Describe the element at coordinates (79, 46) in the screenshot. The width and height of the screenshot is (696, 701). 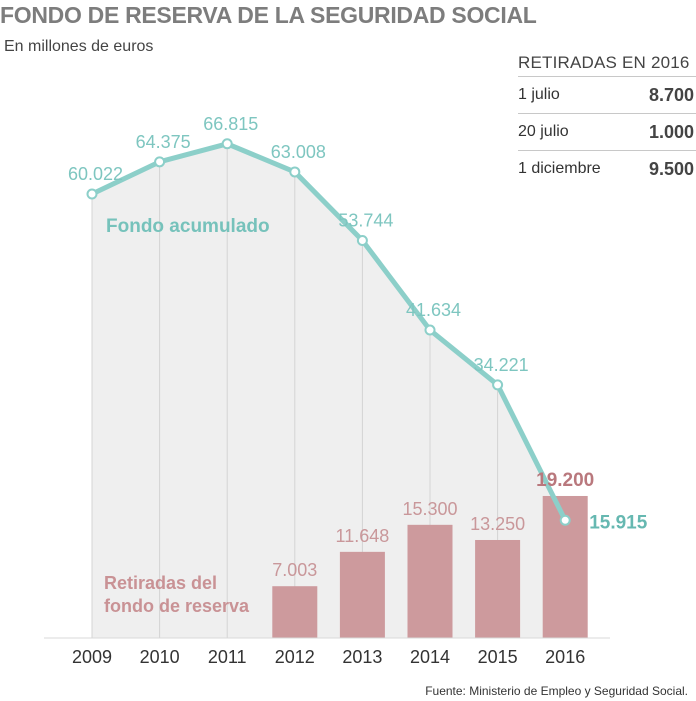
I see `chart-subtitle: En millones de euros` at that location.